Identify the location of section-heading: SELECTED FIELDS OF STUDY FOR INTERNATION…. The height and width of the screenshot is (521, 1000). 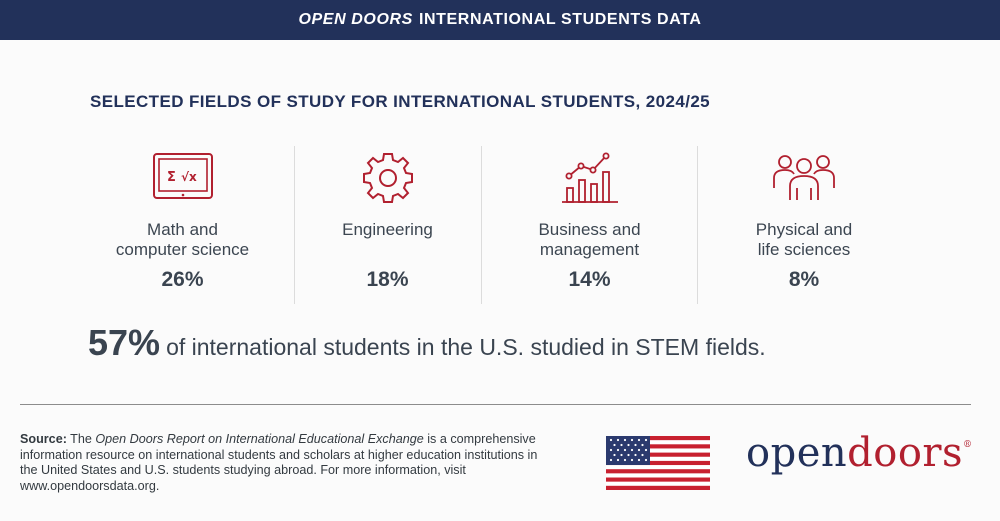
(400, 101).